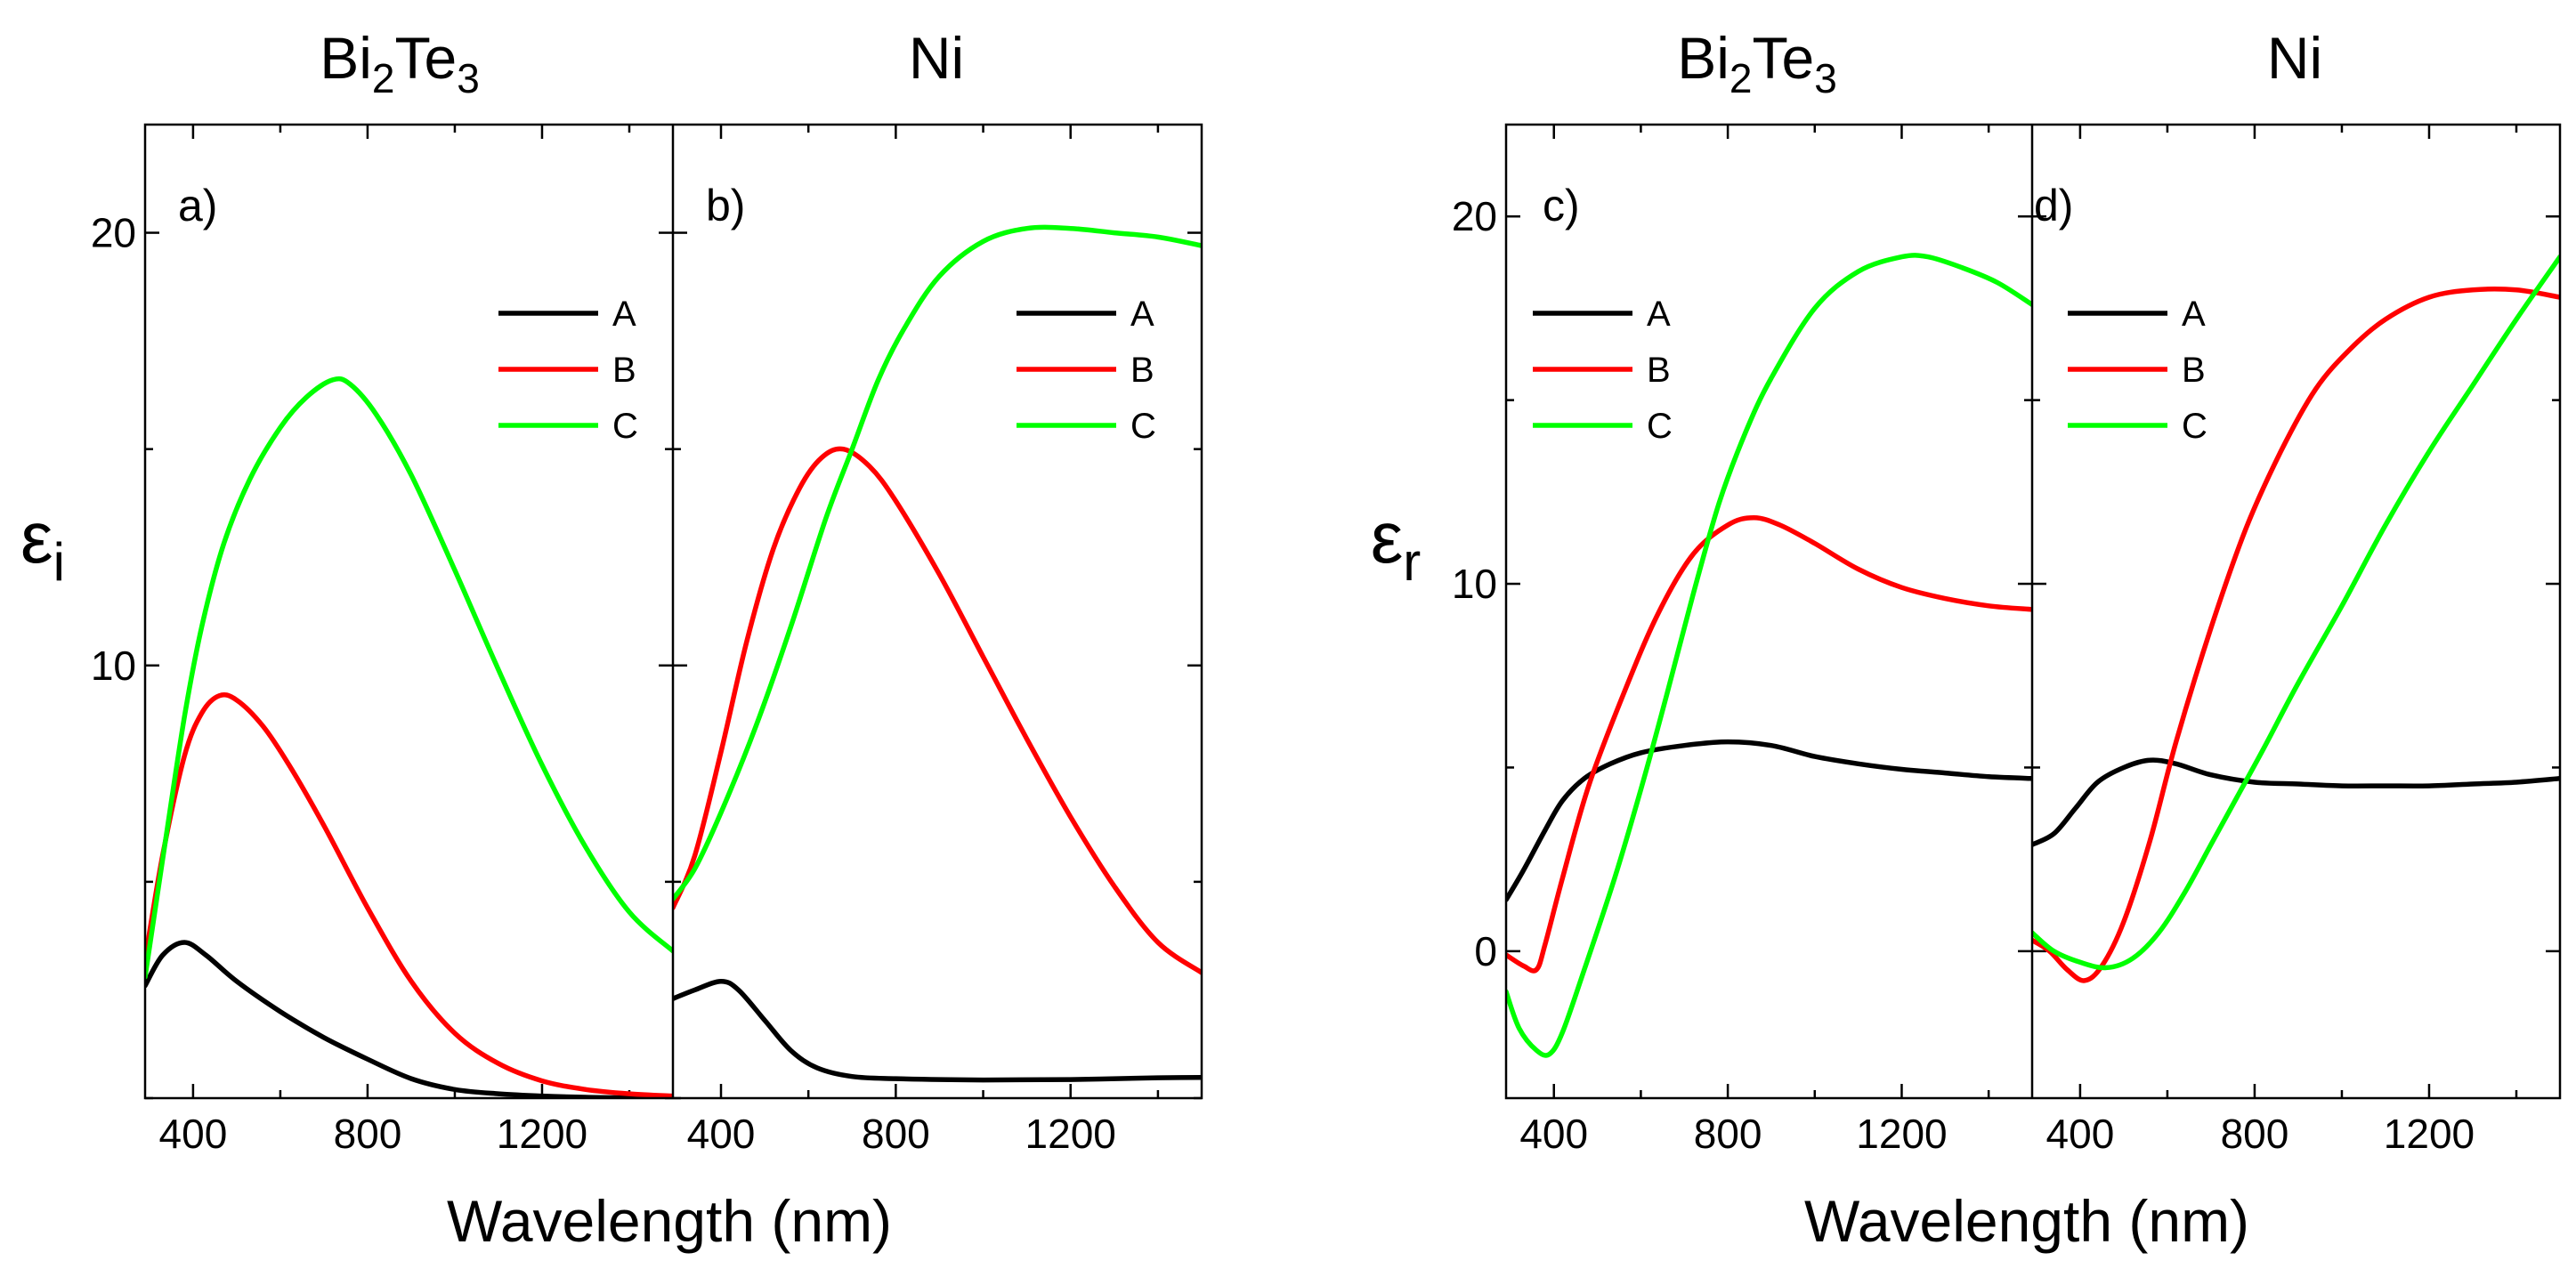  What do you see at coordinates (726, 206) in the screenshot?
I see `panel-label-b: b)` at bounding box center [726, 206].